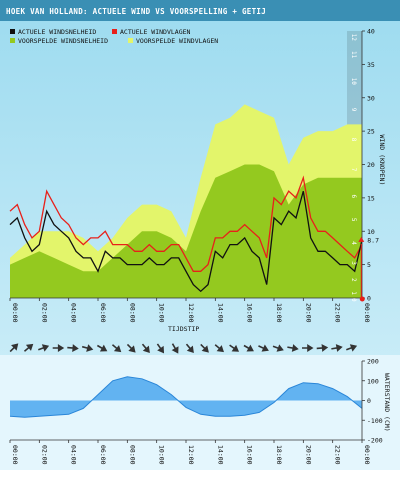 This screenshot has height=490, width=400. What do you see at coordinates (353, 243) in the screenshot?
I see `bft-label: 4` at bounding box center [353, 243].